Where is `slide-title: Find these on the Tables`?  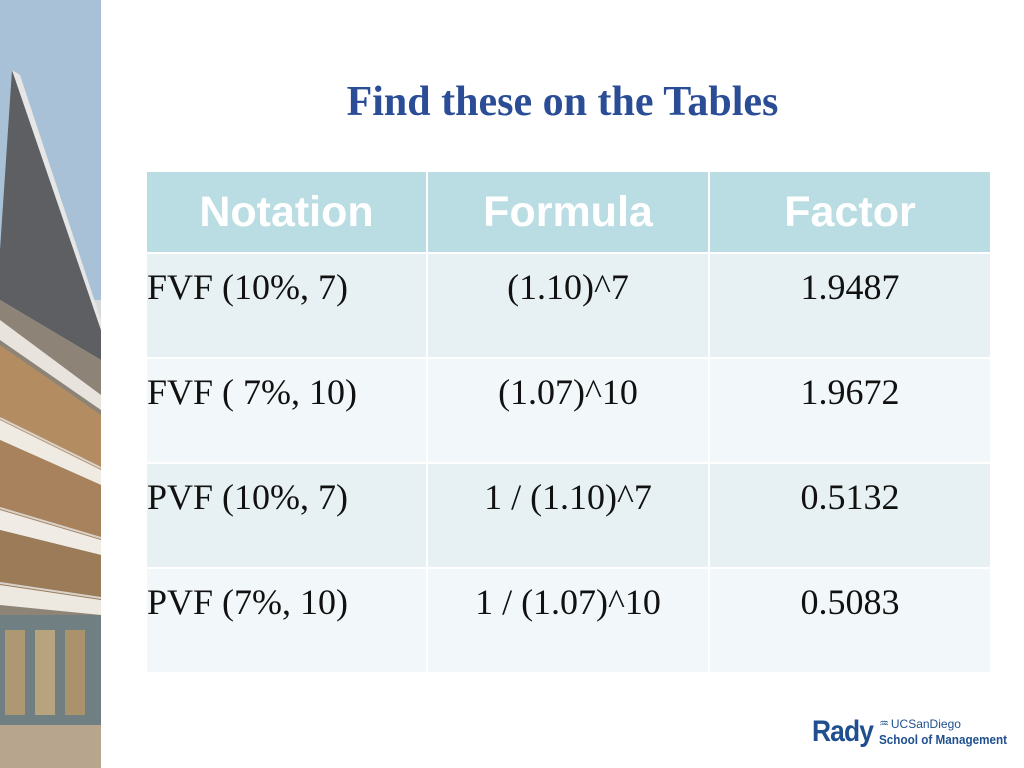
slide-title: Find these on the Tables is located at coordinates (562, 102).